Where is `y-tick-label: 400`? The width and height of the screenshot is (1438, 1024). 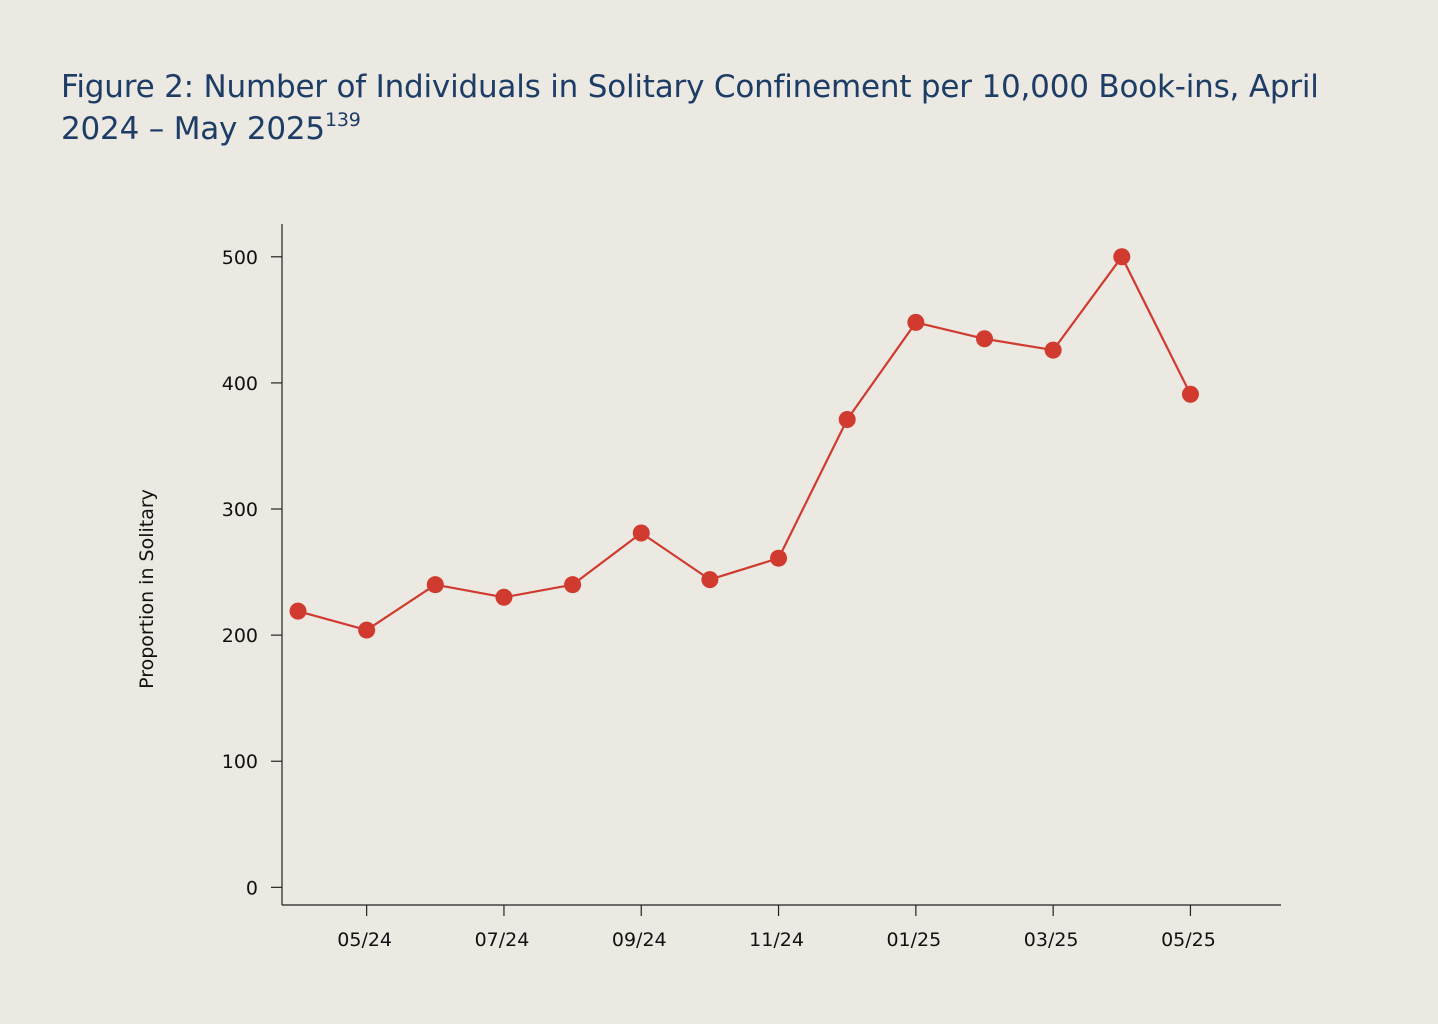 y-tick-label: 400 is located at coordinates (240, 384).